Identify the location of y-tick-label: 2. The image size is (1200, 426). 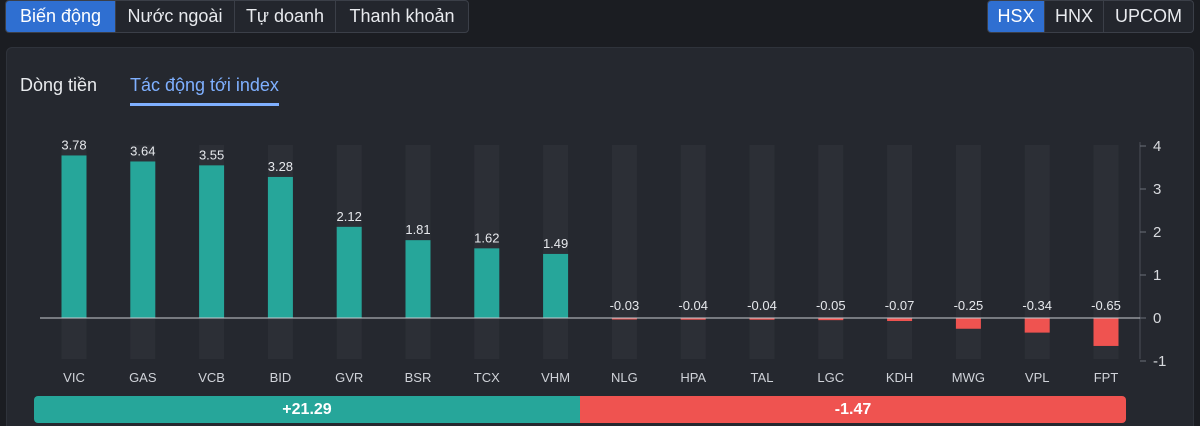
(1157, 232).